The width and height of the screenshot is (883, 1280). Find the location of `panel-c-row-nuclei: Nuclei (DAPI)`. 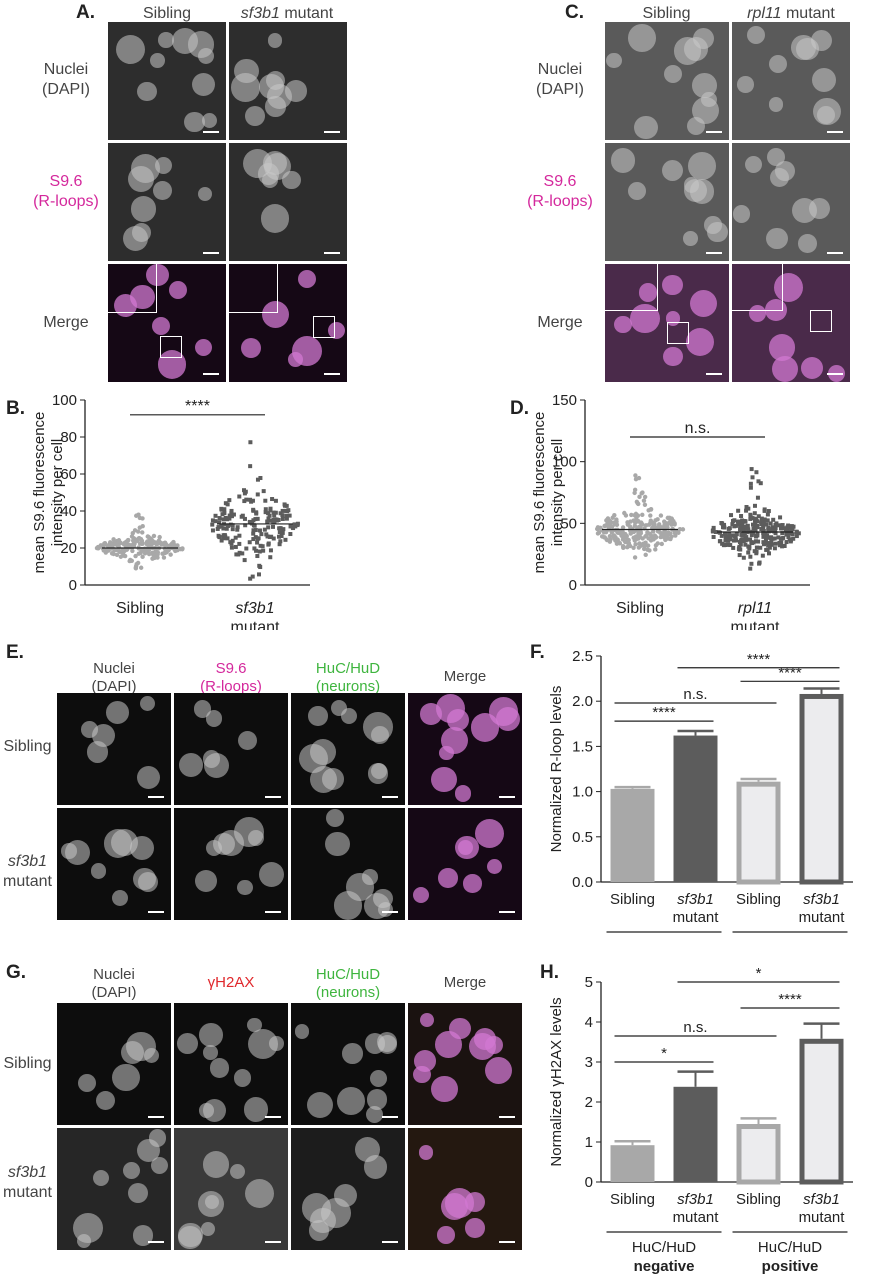

panel-c-row-nuclei: Nuclei (DAPI) is located at coordinates (560, 79).